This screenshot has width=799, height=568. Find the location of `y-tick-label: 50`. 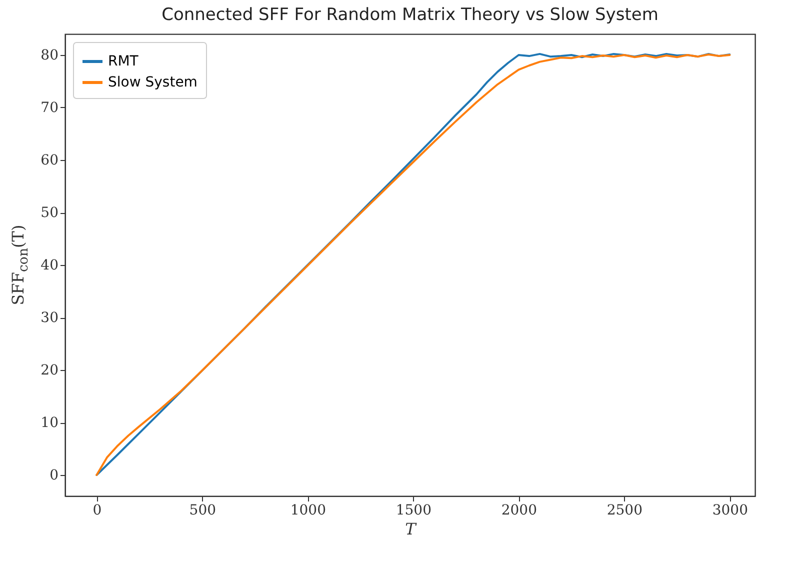

y-tick-label: 50 is located at coordinates (49, 213).